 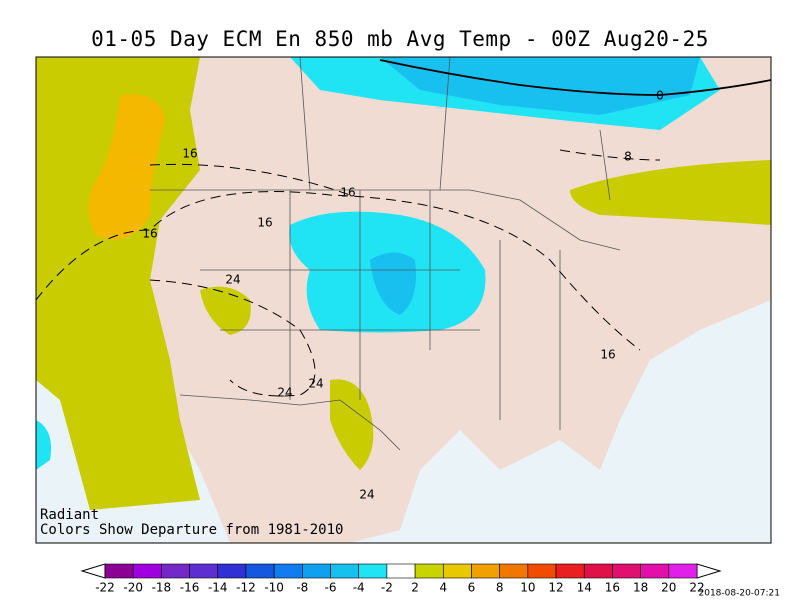 What do you see at coordinates (302, 588) in the screenshot?
I see `colorbar-tick-label: -8` at bounding box center [302, 588].